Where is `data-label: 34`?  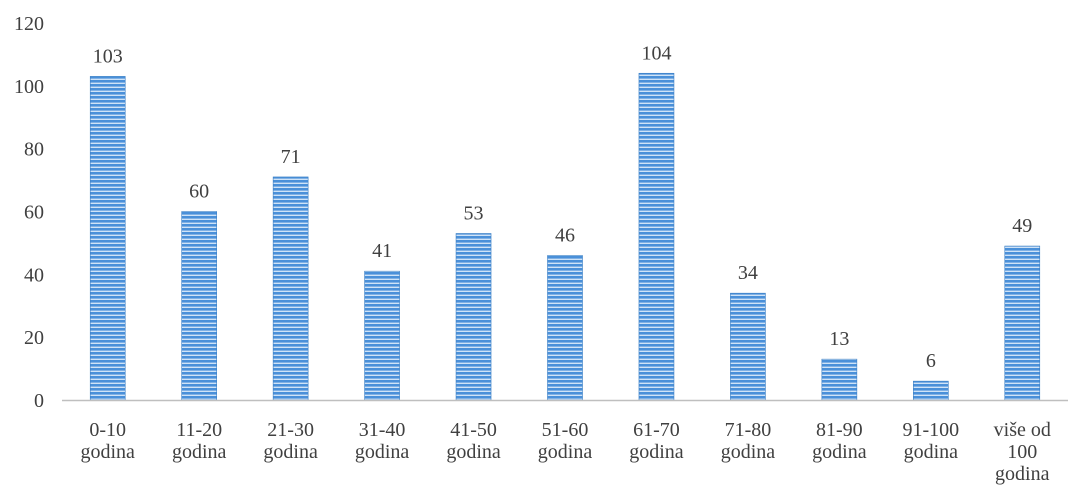
data-label: 34 is located at coordinates (748, 273).